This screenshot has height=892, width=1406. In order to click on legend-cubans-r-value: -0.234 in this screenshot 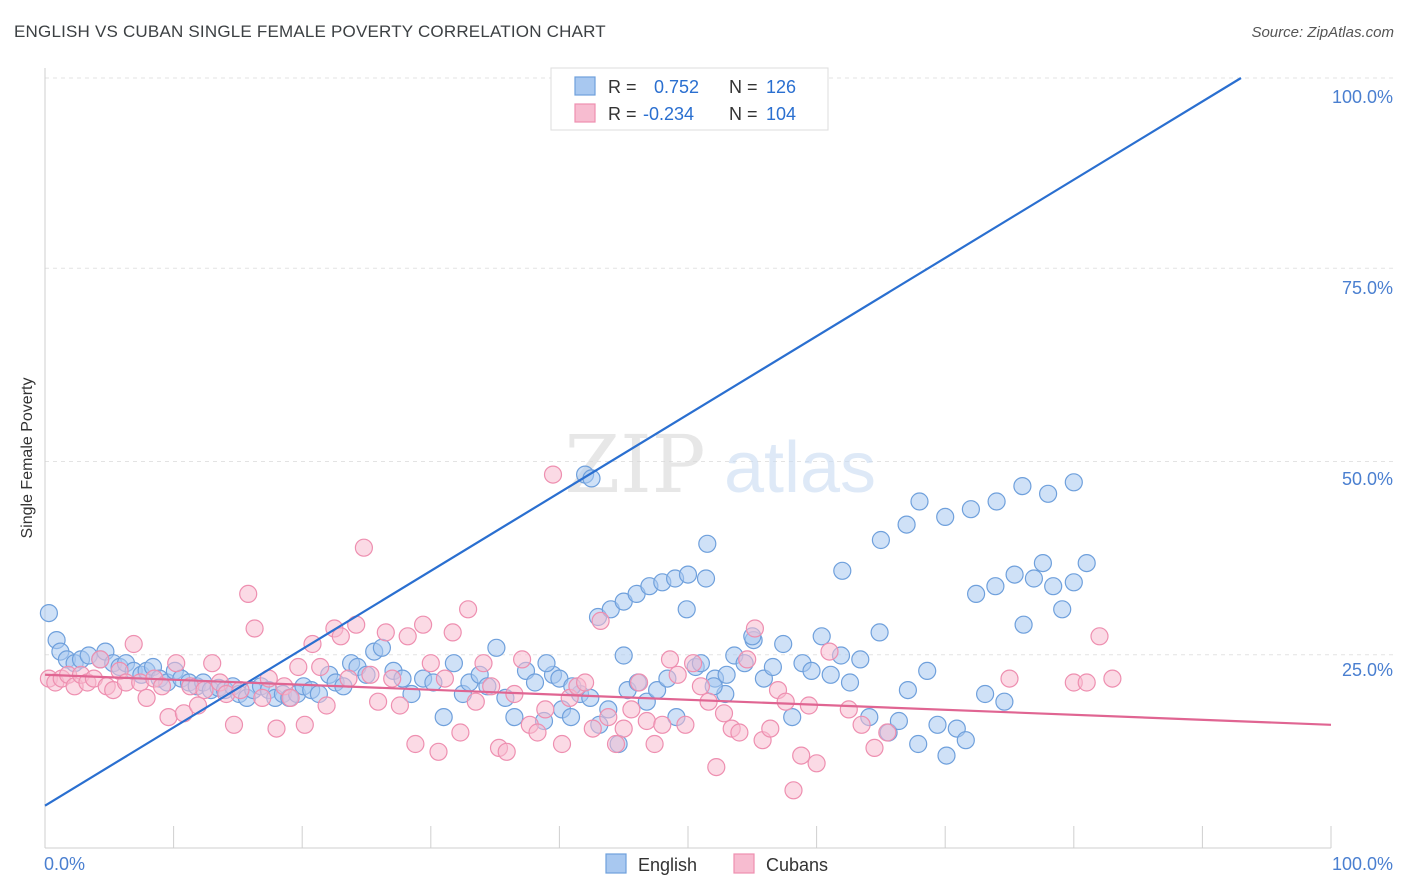, I will do `click(668, 114)`.